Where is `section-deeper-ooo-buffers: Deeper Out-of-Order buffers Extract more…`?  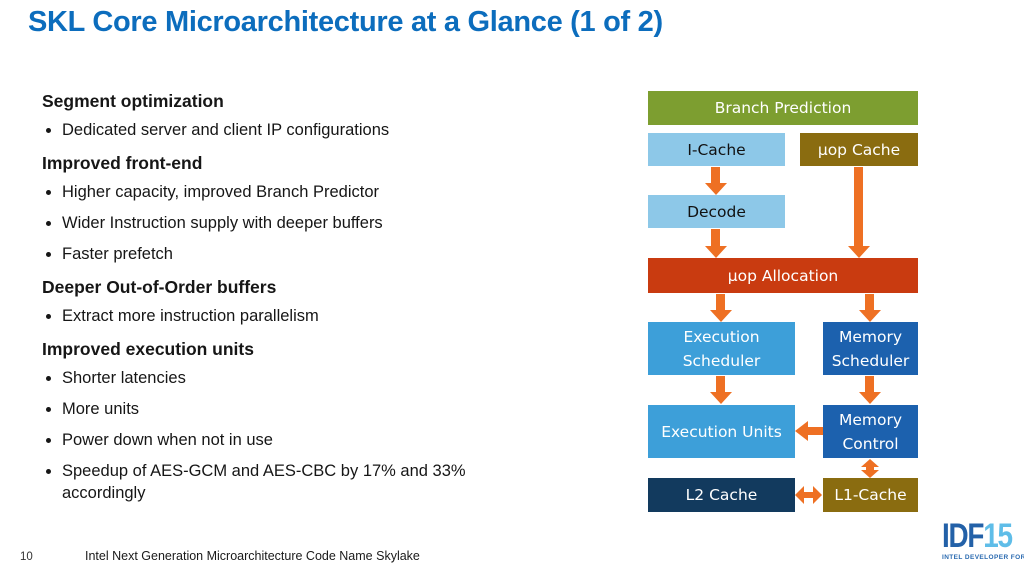 section-deeper-ooo-buffers: Deeper Out-of-Order buffers Extract more… is located at coordinates (285, 300).